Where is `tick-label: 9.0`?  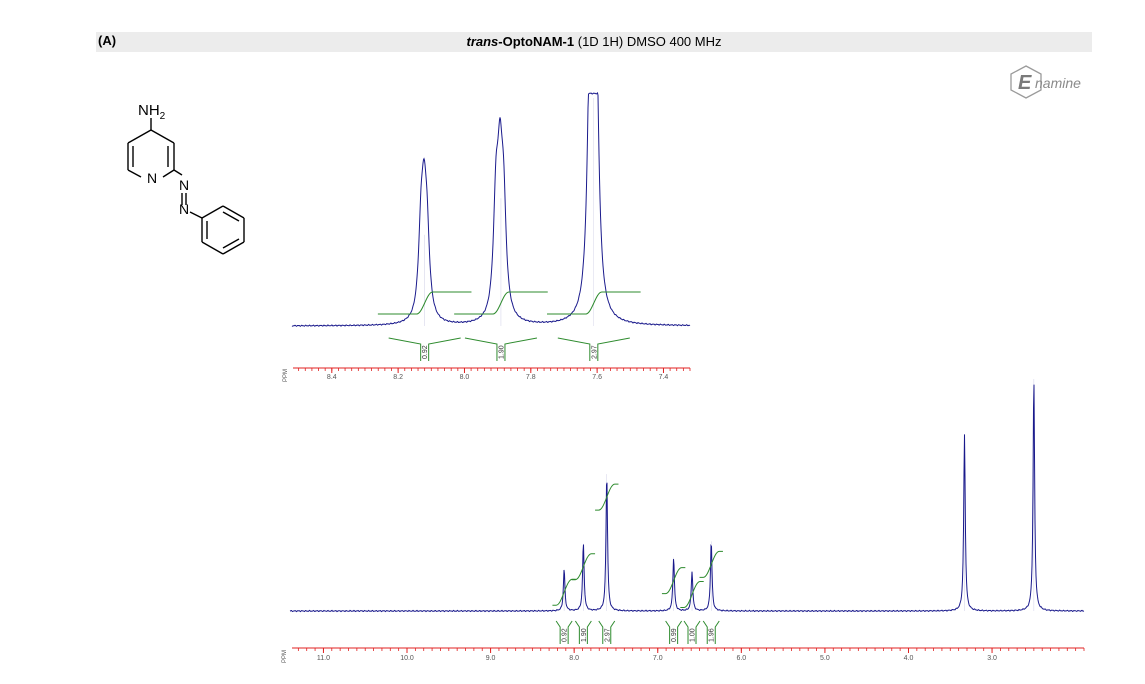
tick-label: 9.0 is located at coordinates (491, 658).